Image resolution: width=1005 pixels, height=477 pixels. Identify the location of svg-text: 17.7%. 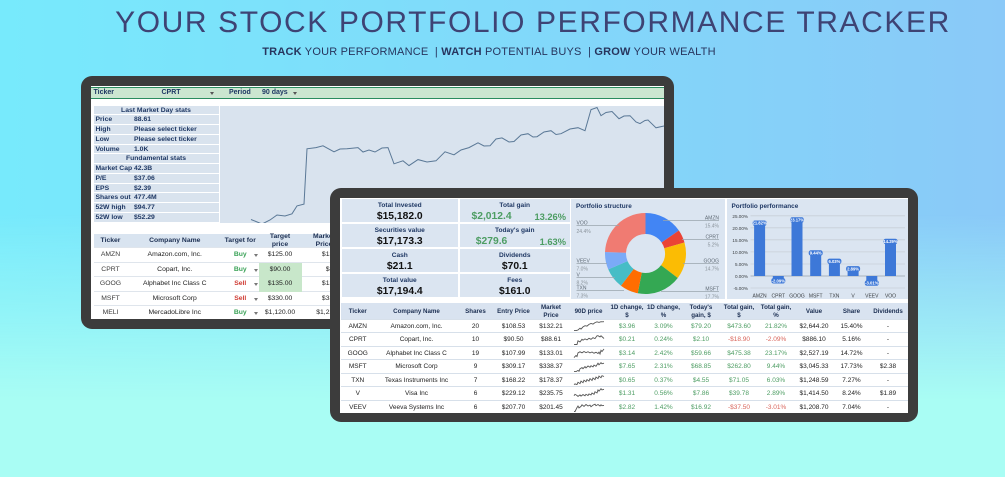
(712, 297).